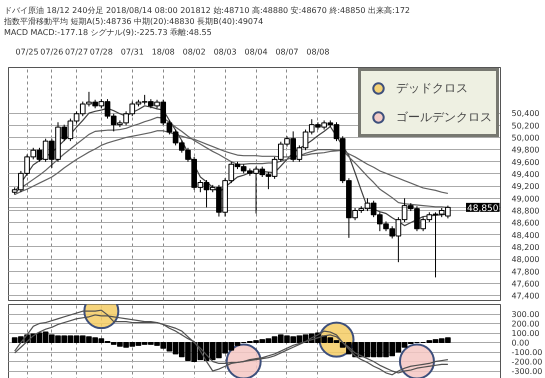  Describe the element at coordinates (132, 52) in the screenshot. I see `x-tick-label: 07/31` at that location.